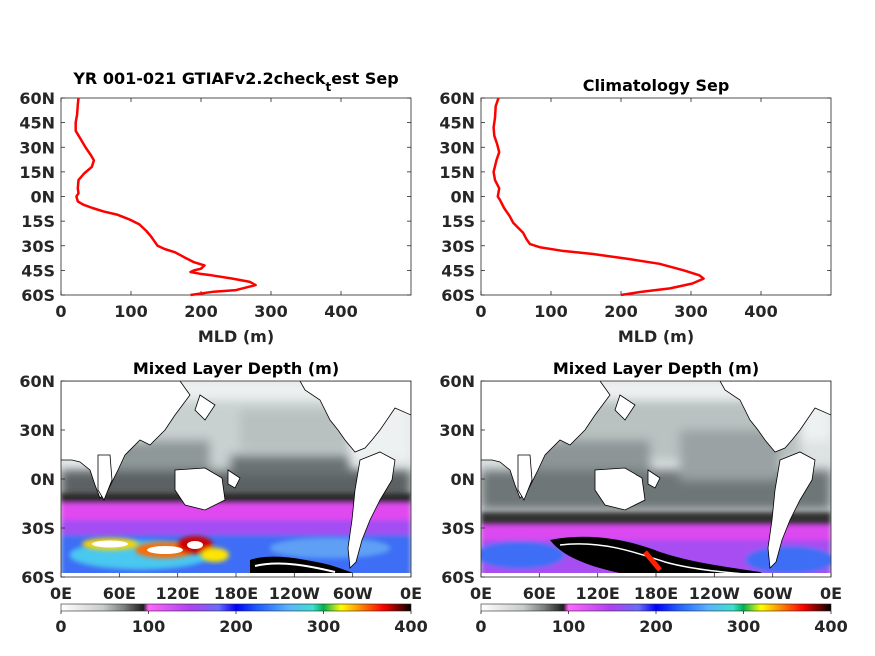 The image size is (875, 656). What do you see at coordinates (236, 475) in the screenshot?
I see `panel3-land` at bounding box center [236, 475].